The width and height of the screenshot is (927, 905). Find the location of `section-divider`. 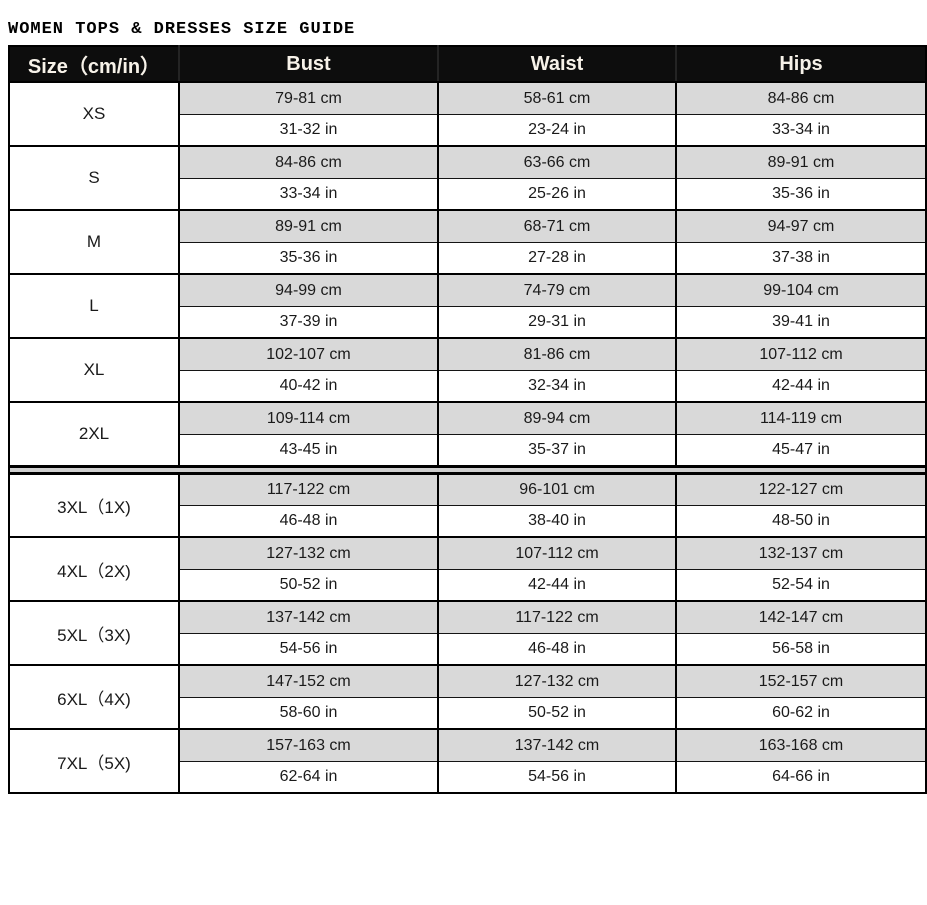

section-divider is located at coordinates (467, 469).